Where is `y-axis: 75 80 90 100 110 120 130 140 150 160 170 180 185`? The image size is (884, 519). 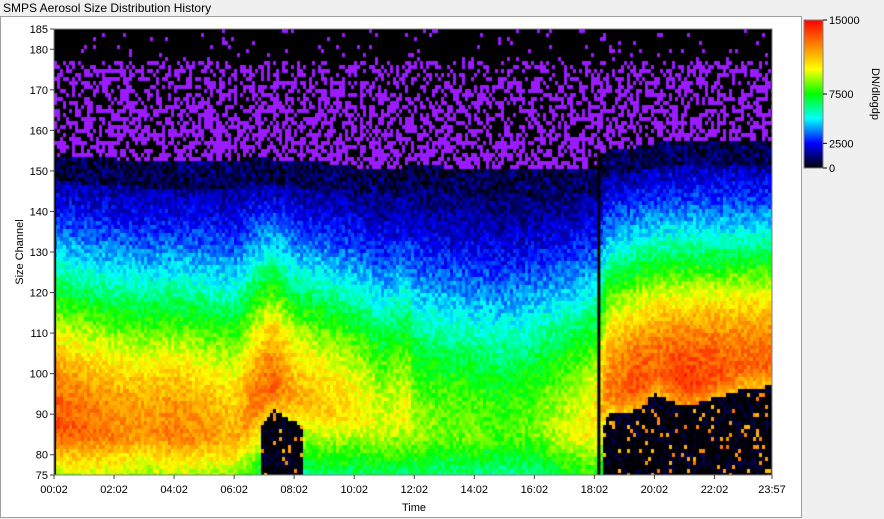 y-axis: 75 80 90 100 110 120 130 140 150 160 170 180 185 is located at coordinates (42, 253).